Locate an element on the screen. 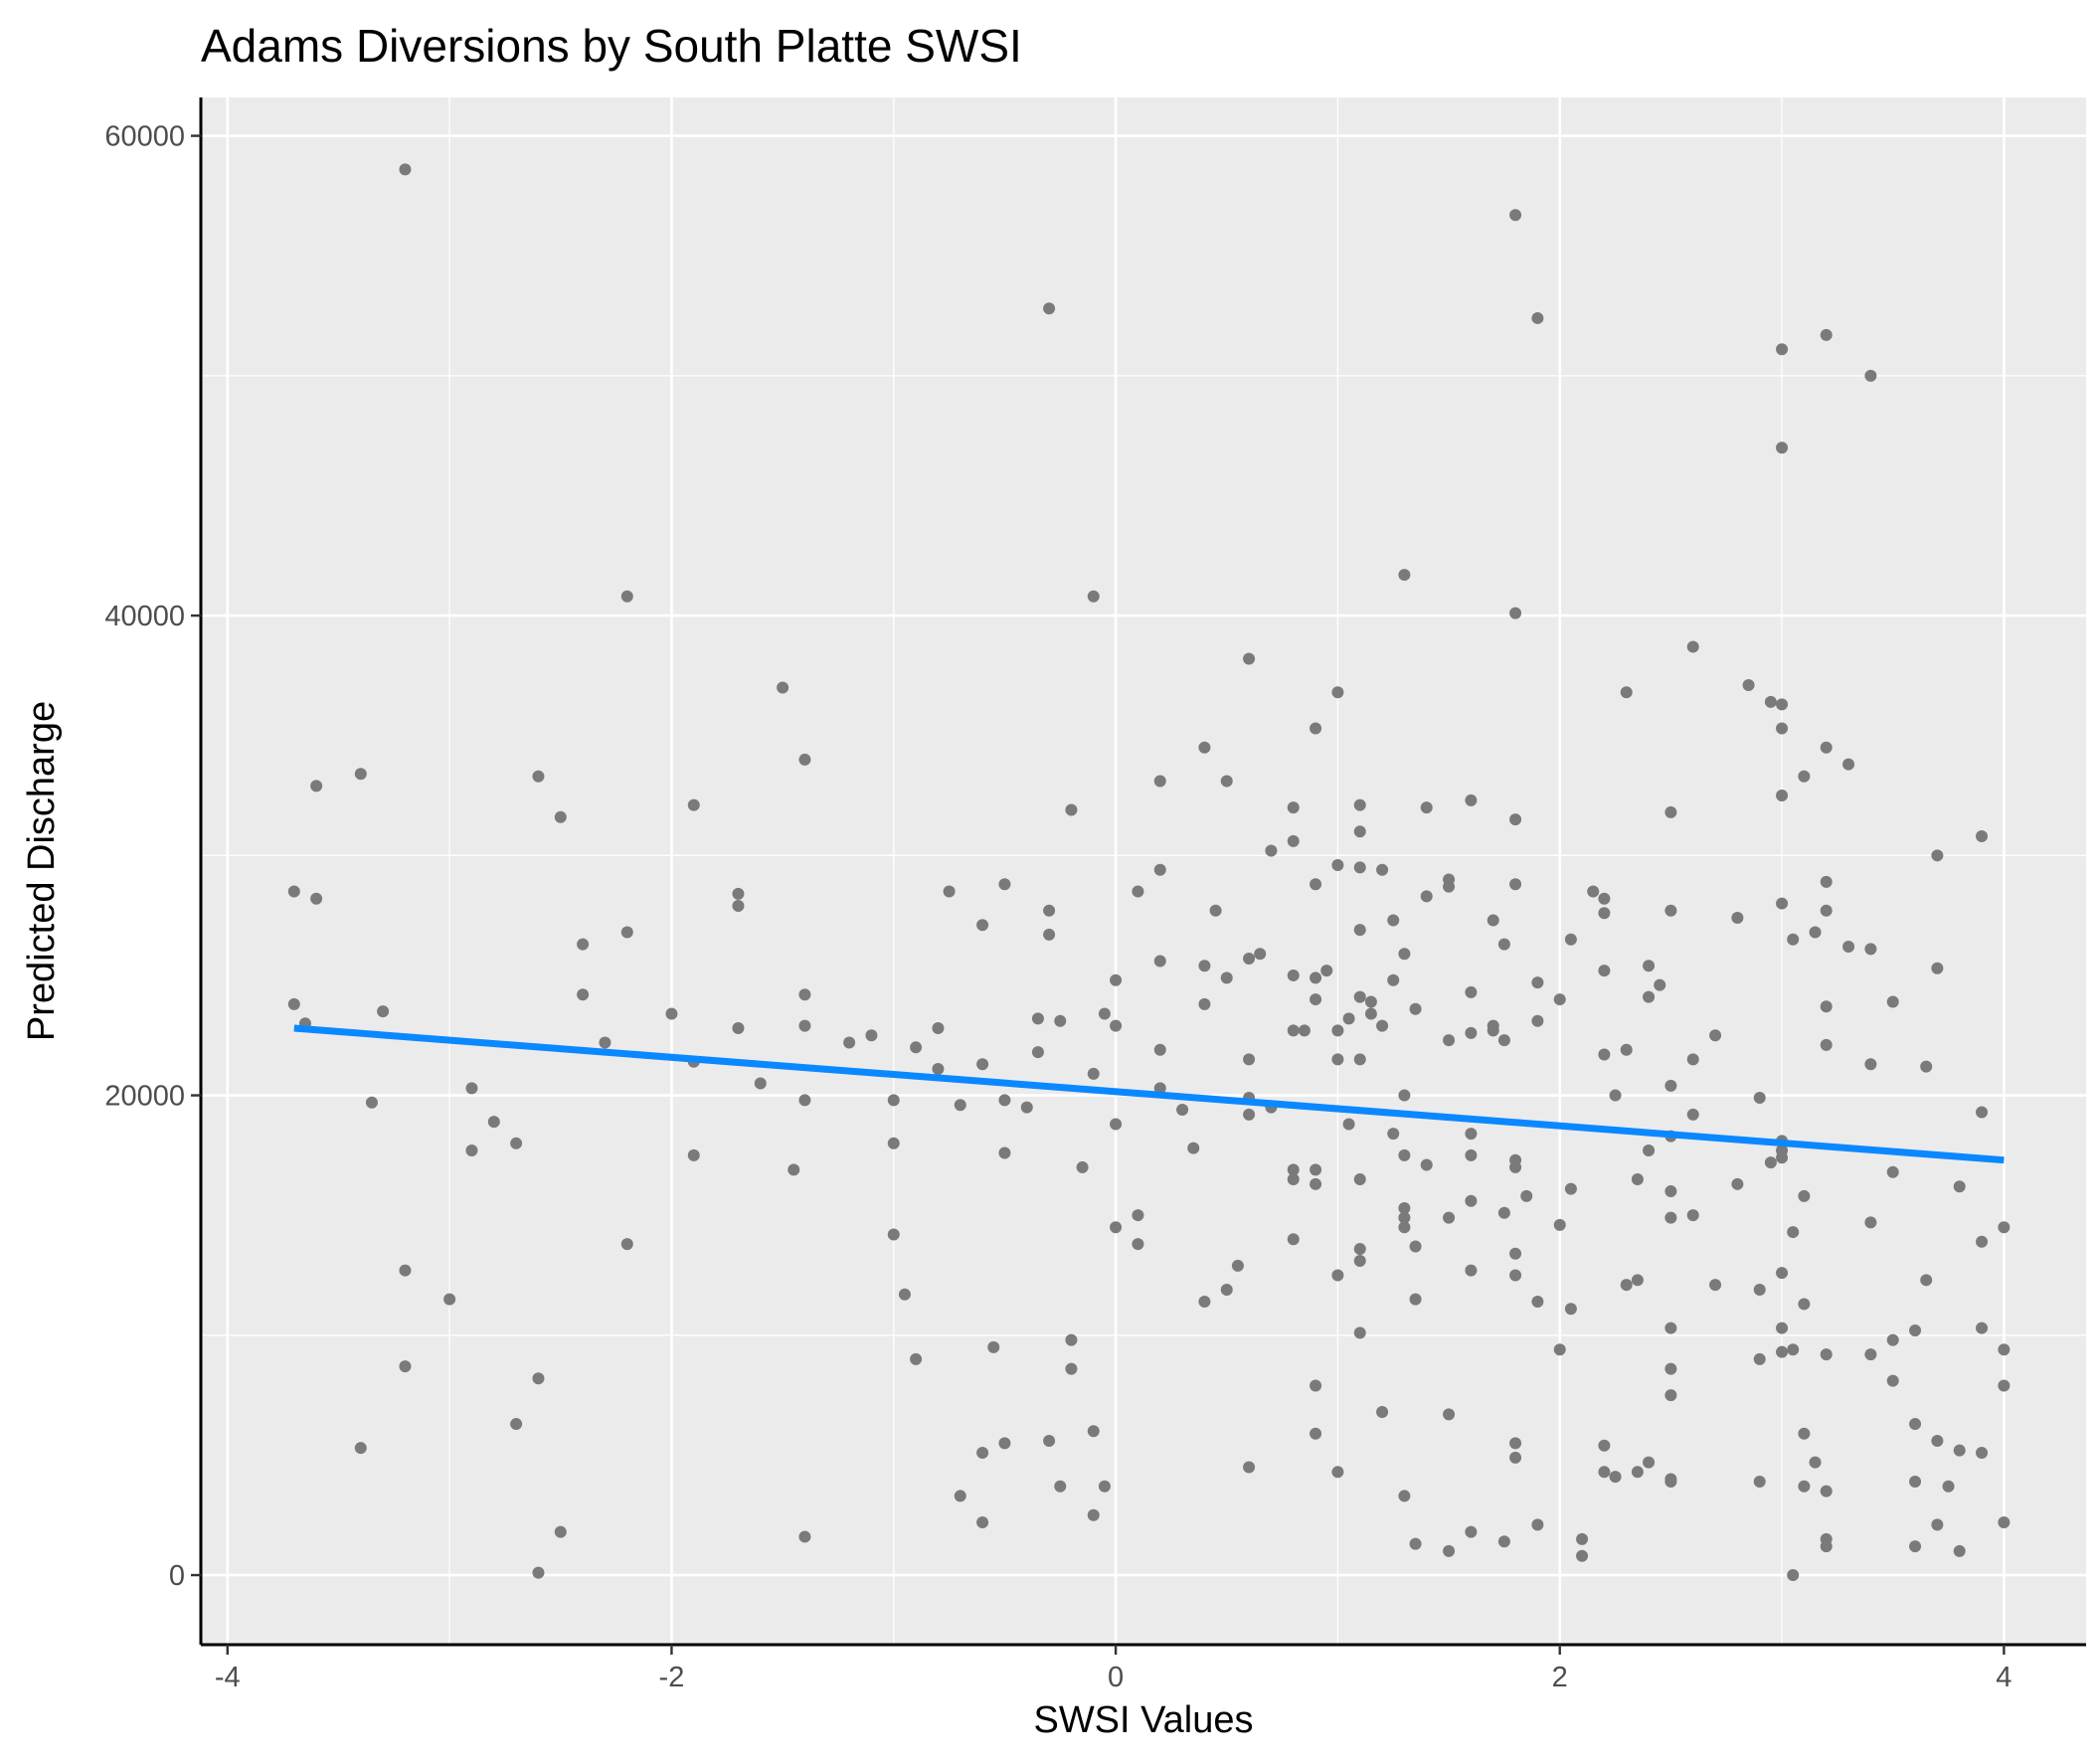  trend-line-group is located at coordinates (1149, 1094).